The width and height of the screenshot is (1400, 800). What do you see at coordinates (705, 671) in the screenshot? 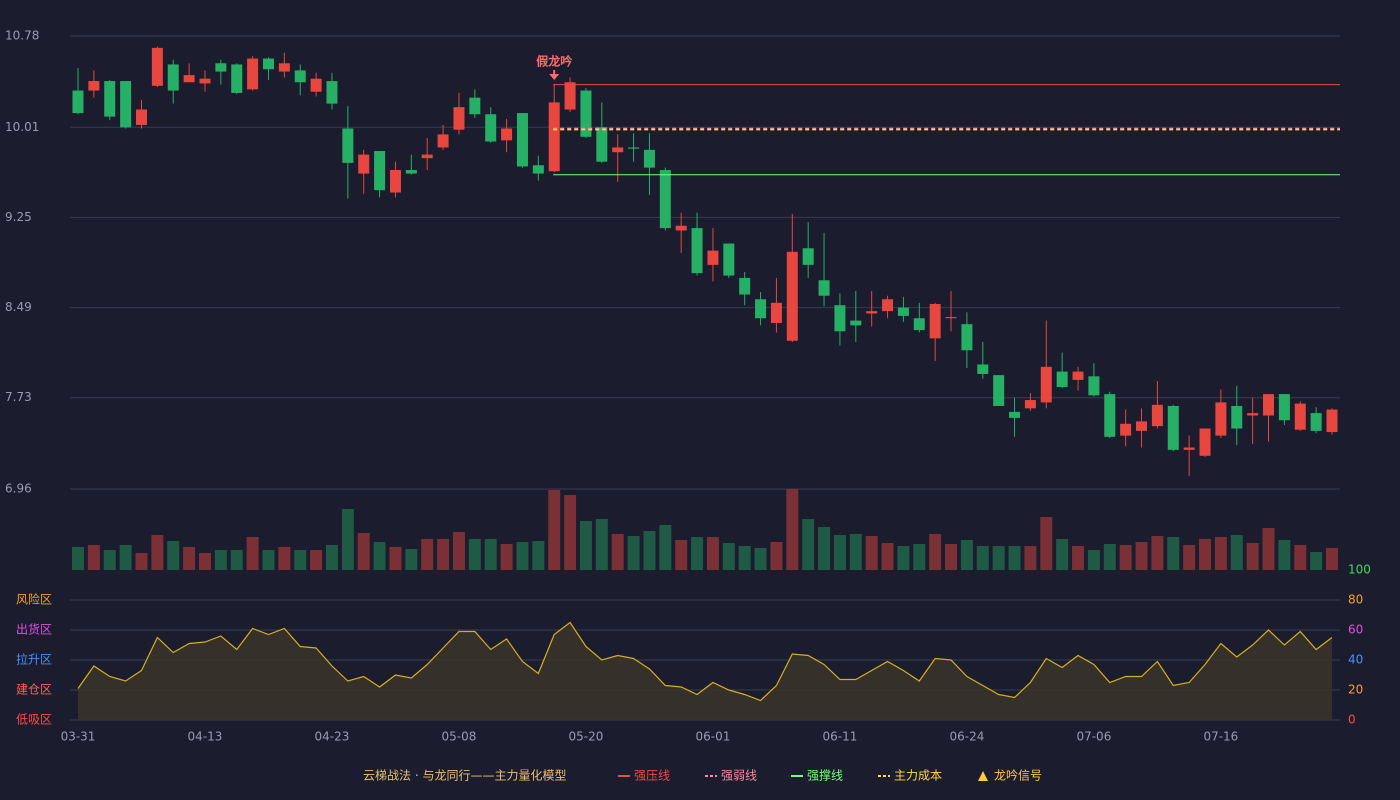
I see `indicator-area` at bounding box center [705, 671].